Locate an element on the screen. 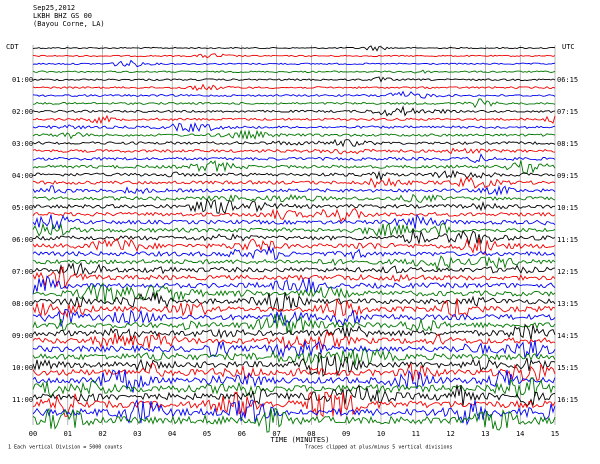 The height and width of the screenshot is (464, 600). left-time: 06:00 is located at coordinates (22, 240).